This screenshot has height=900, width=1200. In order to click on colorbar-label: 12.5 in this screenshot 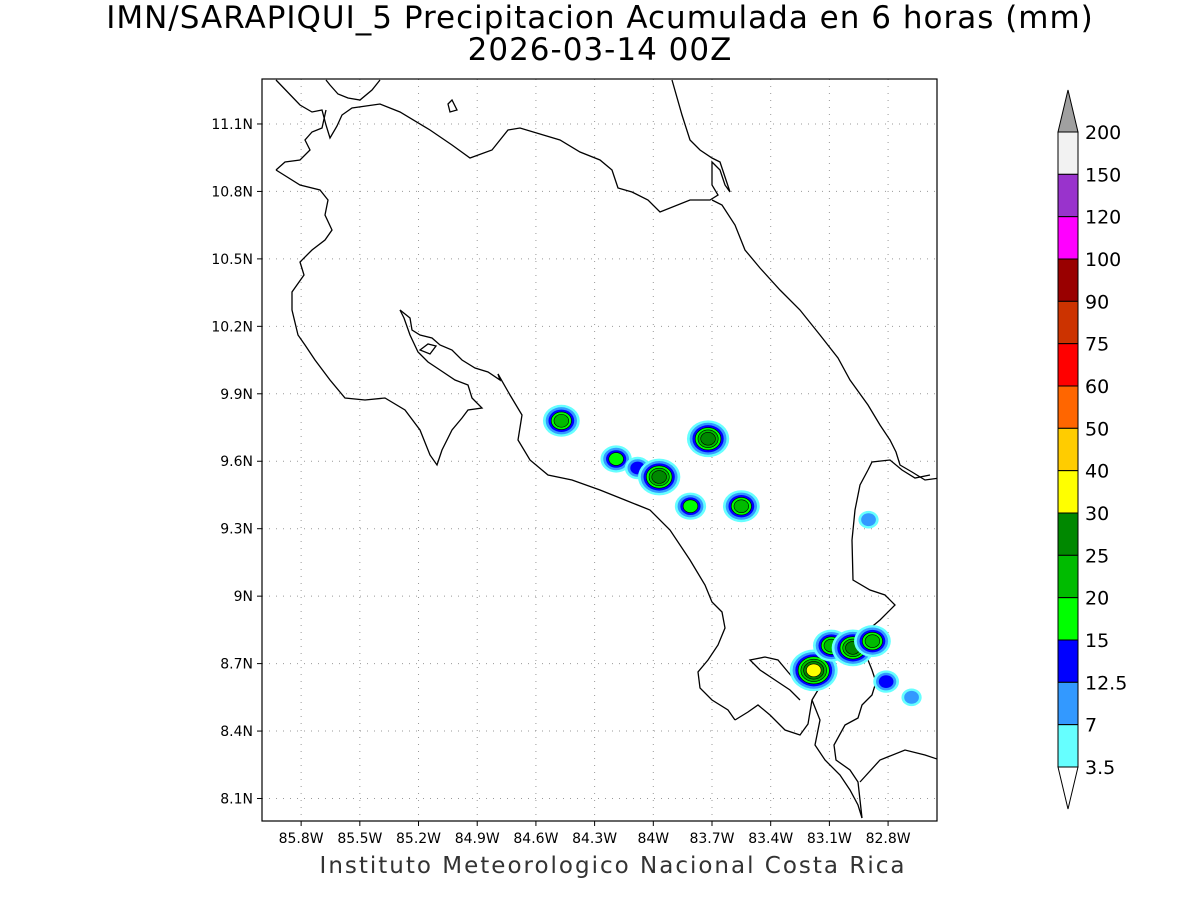, I will do `click(1106, 683)`.